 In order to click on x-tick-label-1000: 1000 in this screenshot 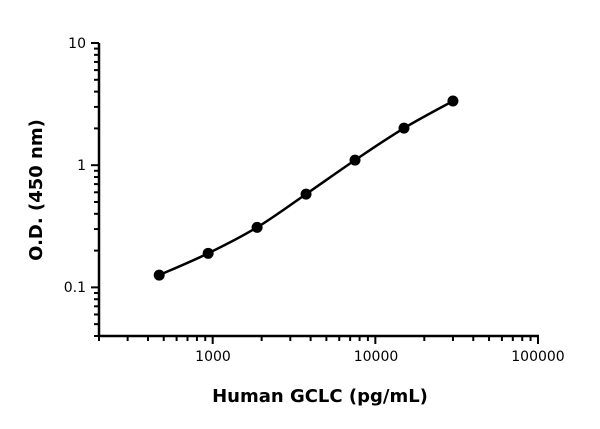, I will do `click(213, 357)`.